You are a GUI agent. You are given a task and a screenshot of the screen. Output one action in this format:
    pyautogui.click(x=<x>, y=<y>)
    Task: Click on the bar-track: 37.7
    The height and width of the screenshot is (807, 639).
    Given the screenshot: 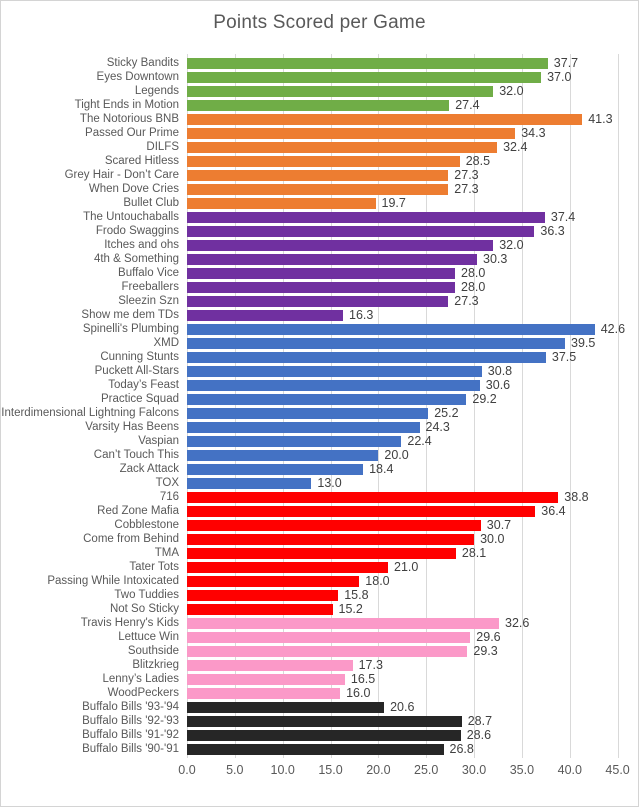 What is the action you would take?
    pyautogui.click(x=409, y=63)
    